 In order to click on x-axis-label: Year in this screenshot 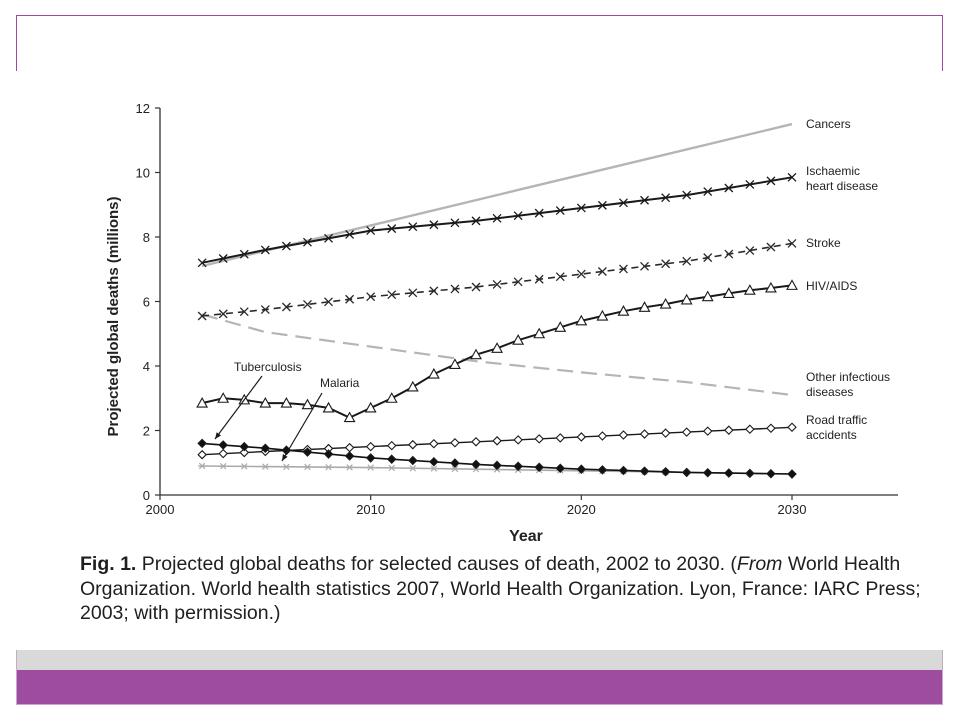, I will do `click(526, 536)`.